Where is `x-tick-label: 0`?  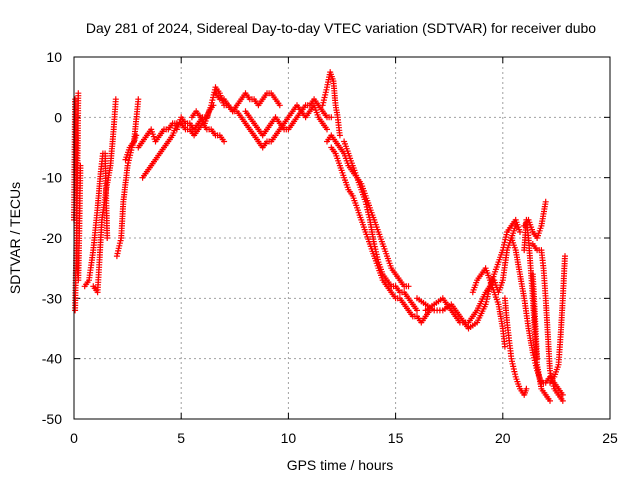 x-tick-label: 0 is located at coordinates (74, 438).